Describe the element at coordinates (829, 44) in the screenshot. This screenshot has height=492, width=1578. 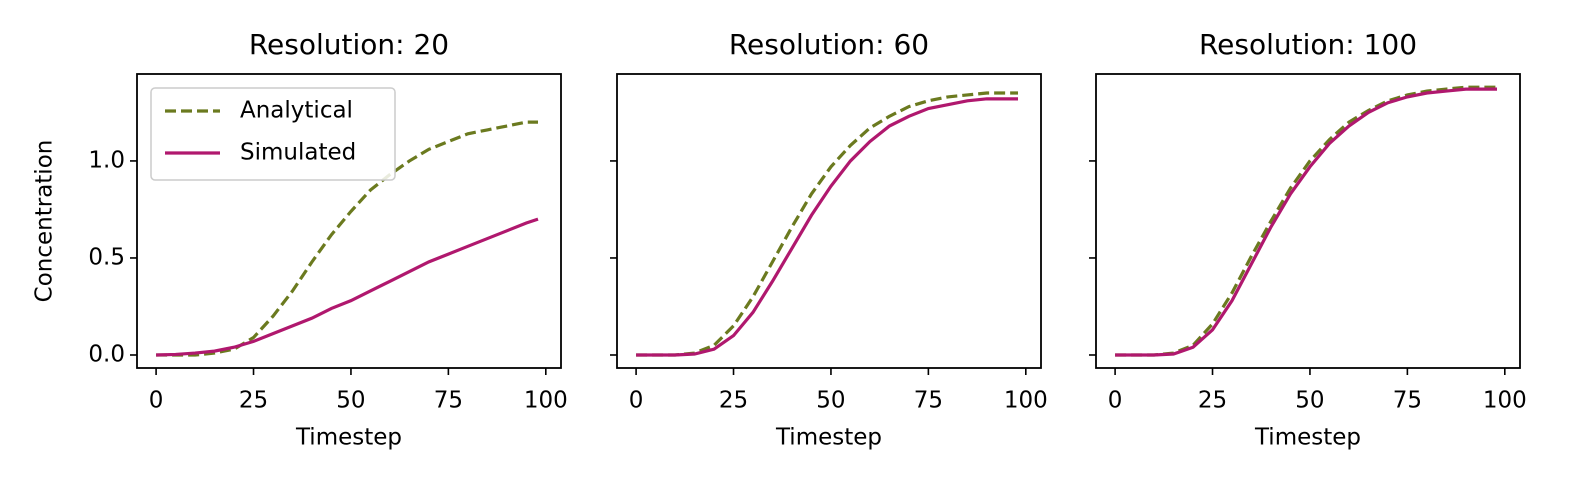
I see `chart-title: Resolution: 60` at that location.